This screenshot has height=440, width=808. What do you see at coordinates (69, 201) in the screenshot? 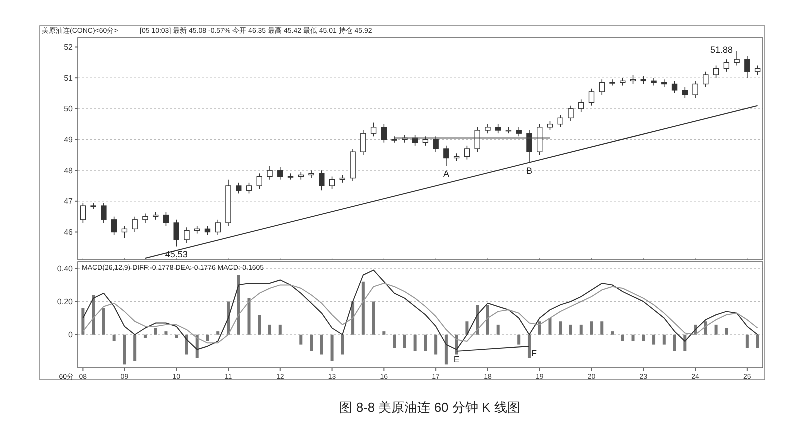
I see `y-tick-label: 47` at bounding box center [69, 201].